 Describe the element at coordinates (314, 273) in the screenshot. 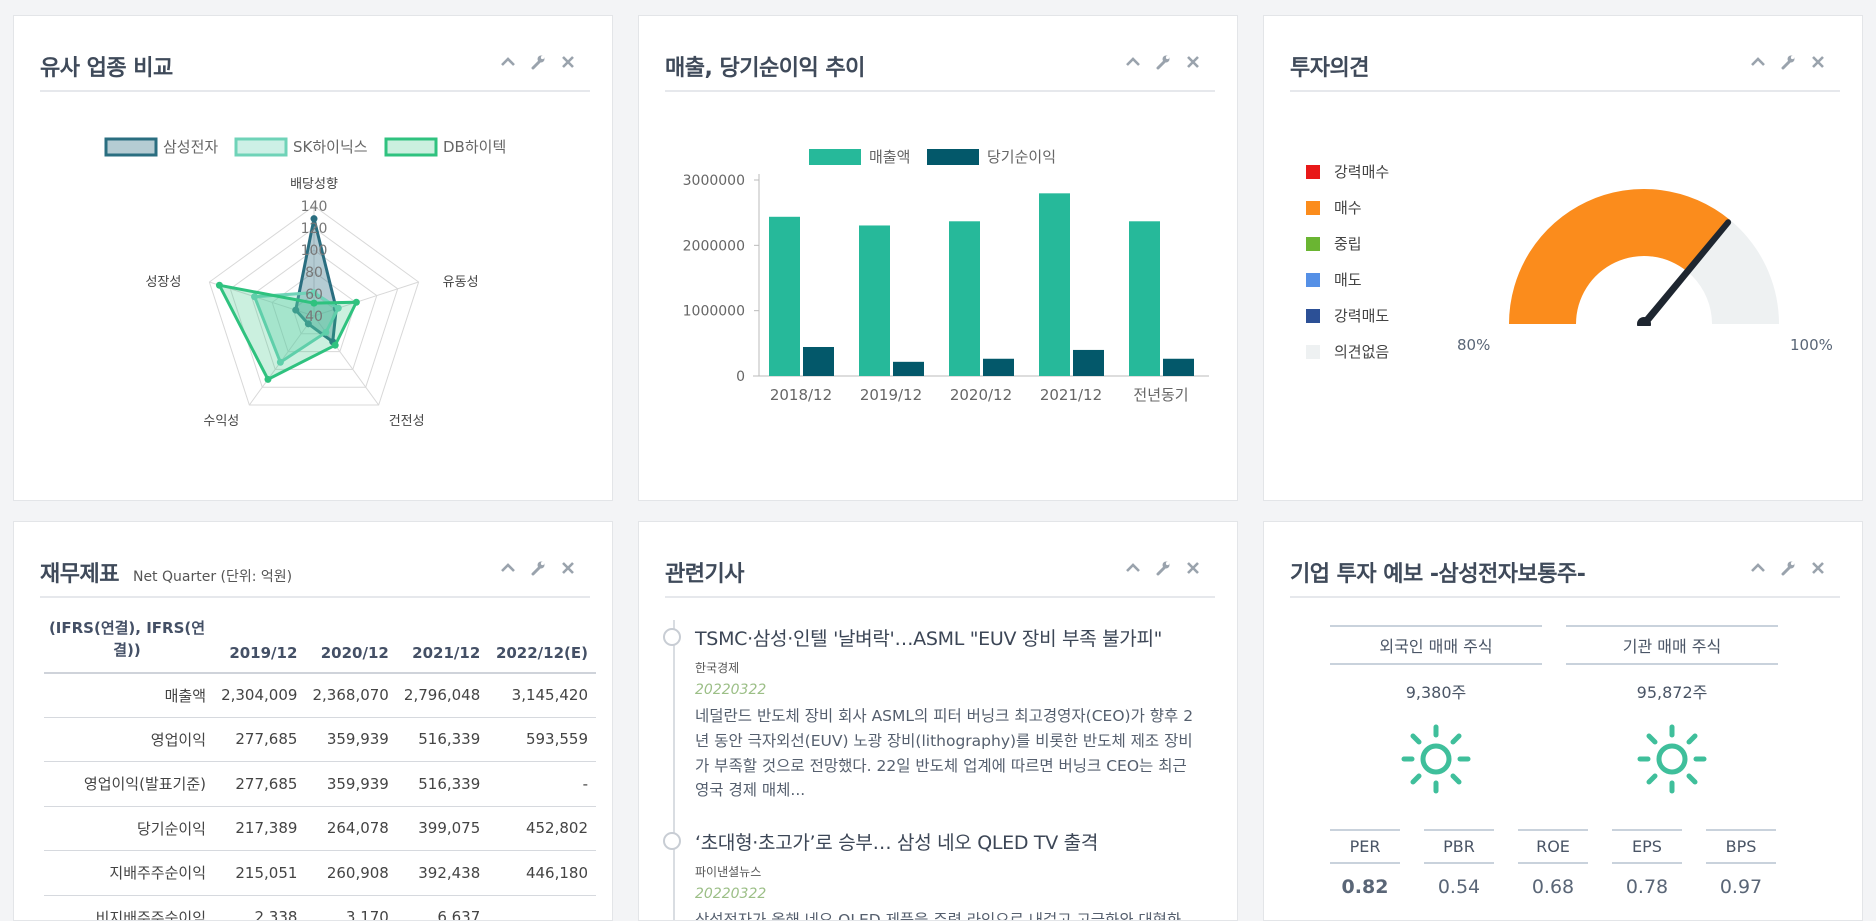

I see `radar-tick-label: 80` at that location.